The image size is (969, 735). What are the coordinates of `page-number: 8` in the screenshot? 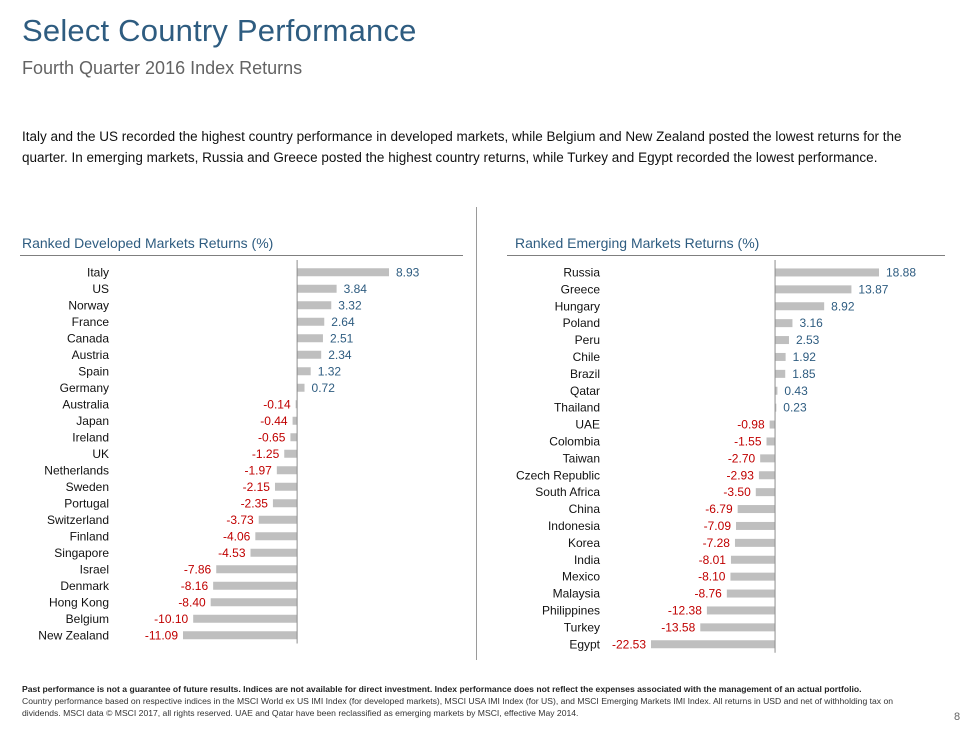 It's located at (957, 717).